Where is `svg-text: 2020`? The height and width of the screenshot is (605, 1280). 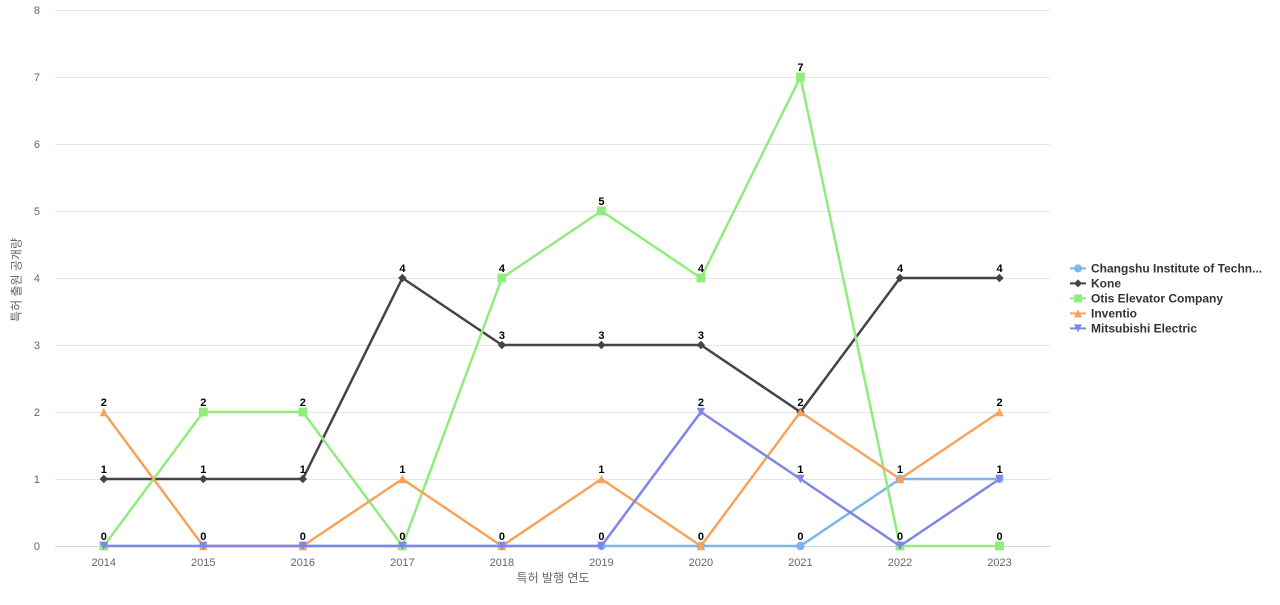 svg-text: 2020 is located at coordinates (701, 563).